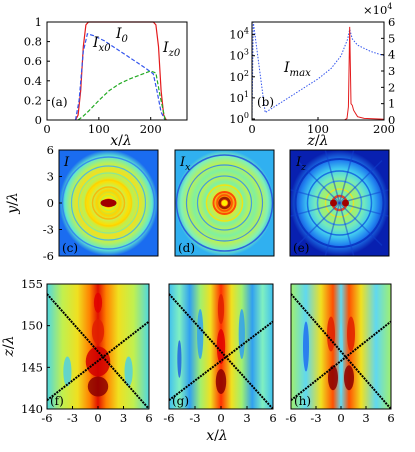  Describe the element at coordinates (391, 87) in the screenshot. I see `yticklabel-b-right-2: 2` at that location.